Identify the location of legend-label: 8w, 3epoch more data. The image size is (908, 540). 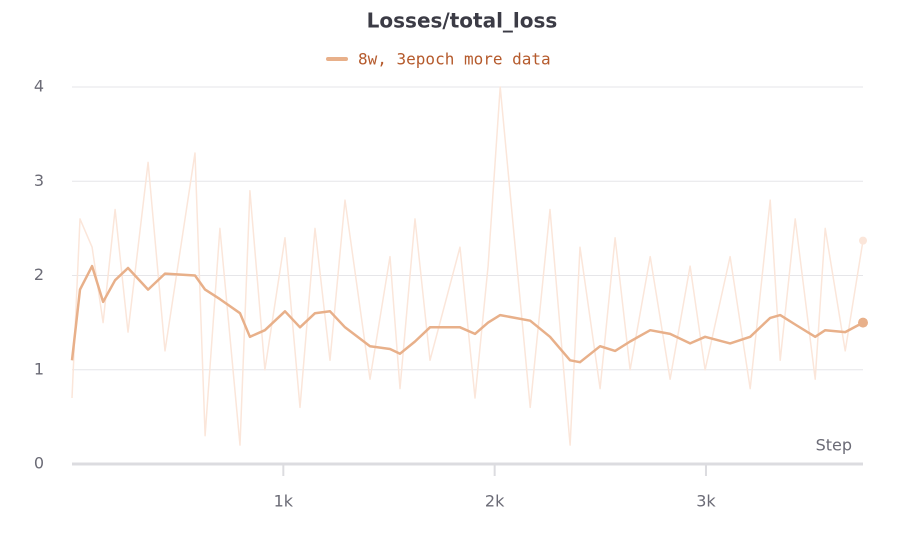
(454, 59).